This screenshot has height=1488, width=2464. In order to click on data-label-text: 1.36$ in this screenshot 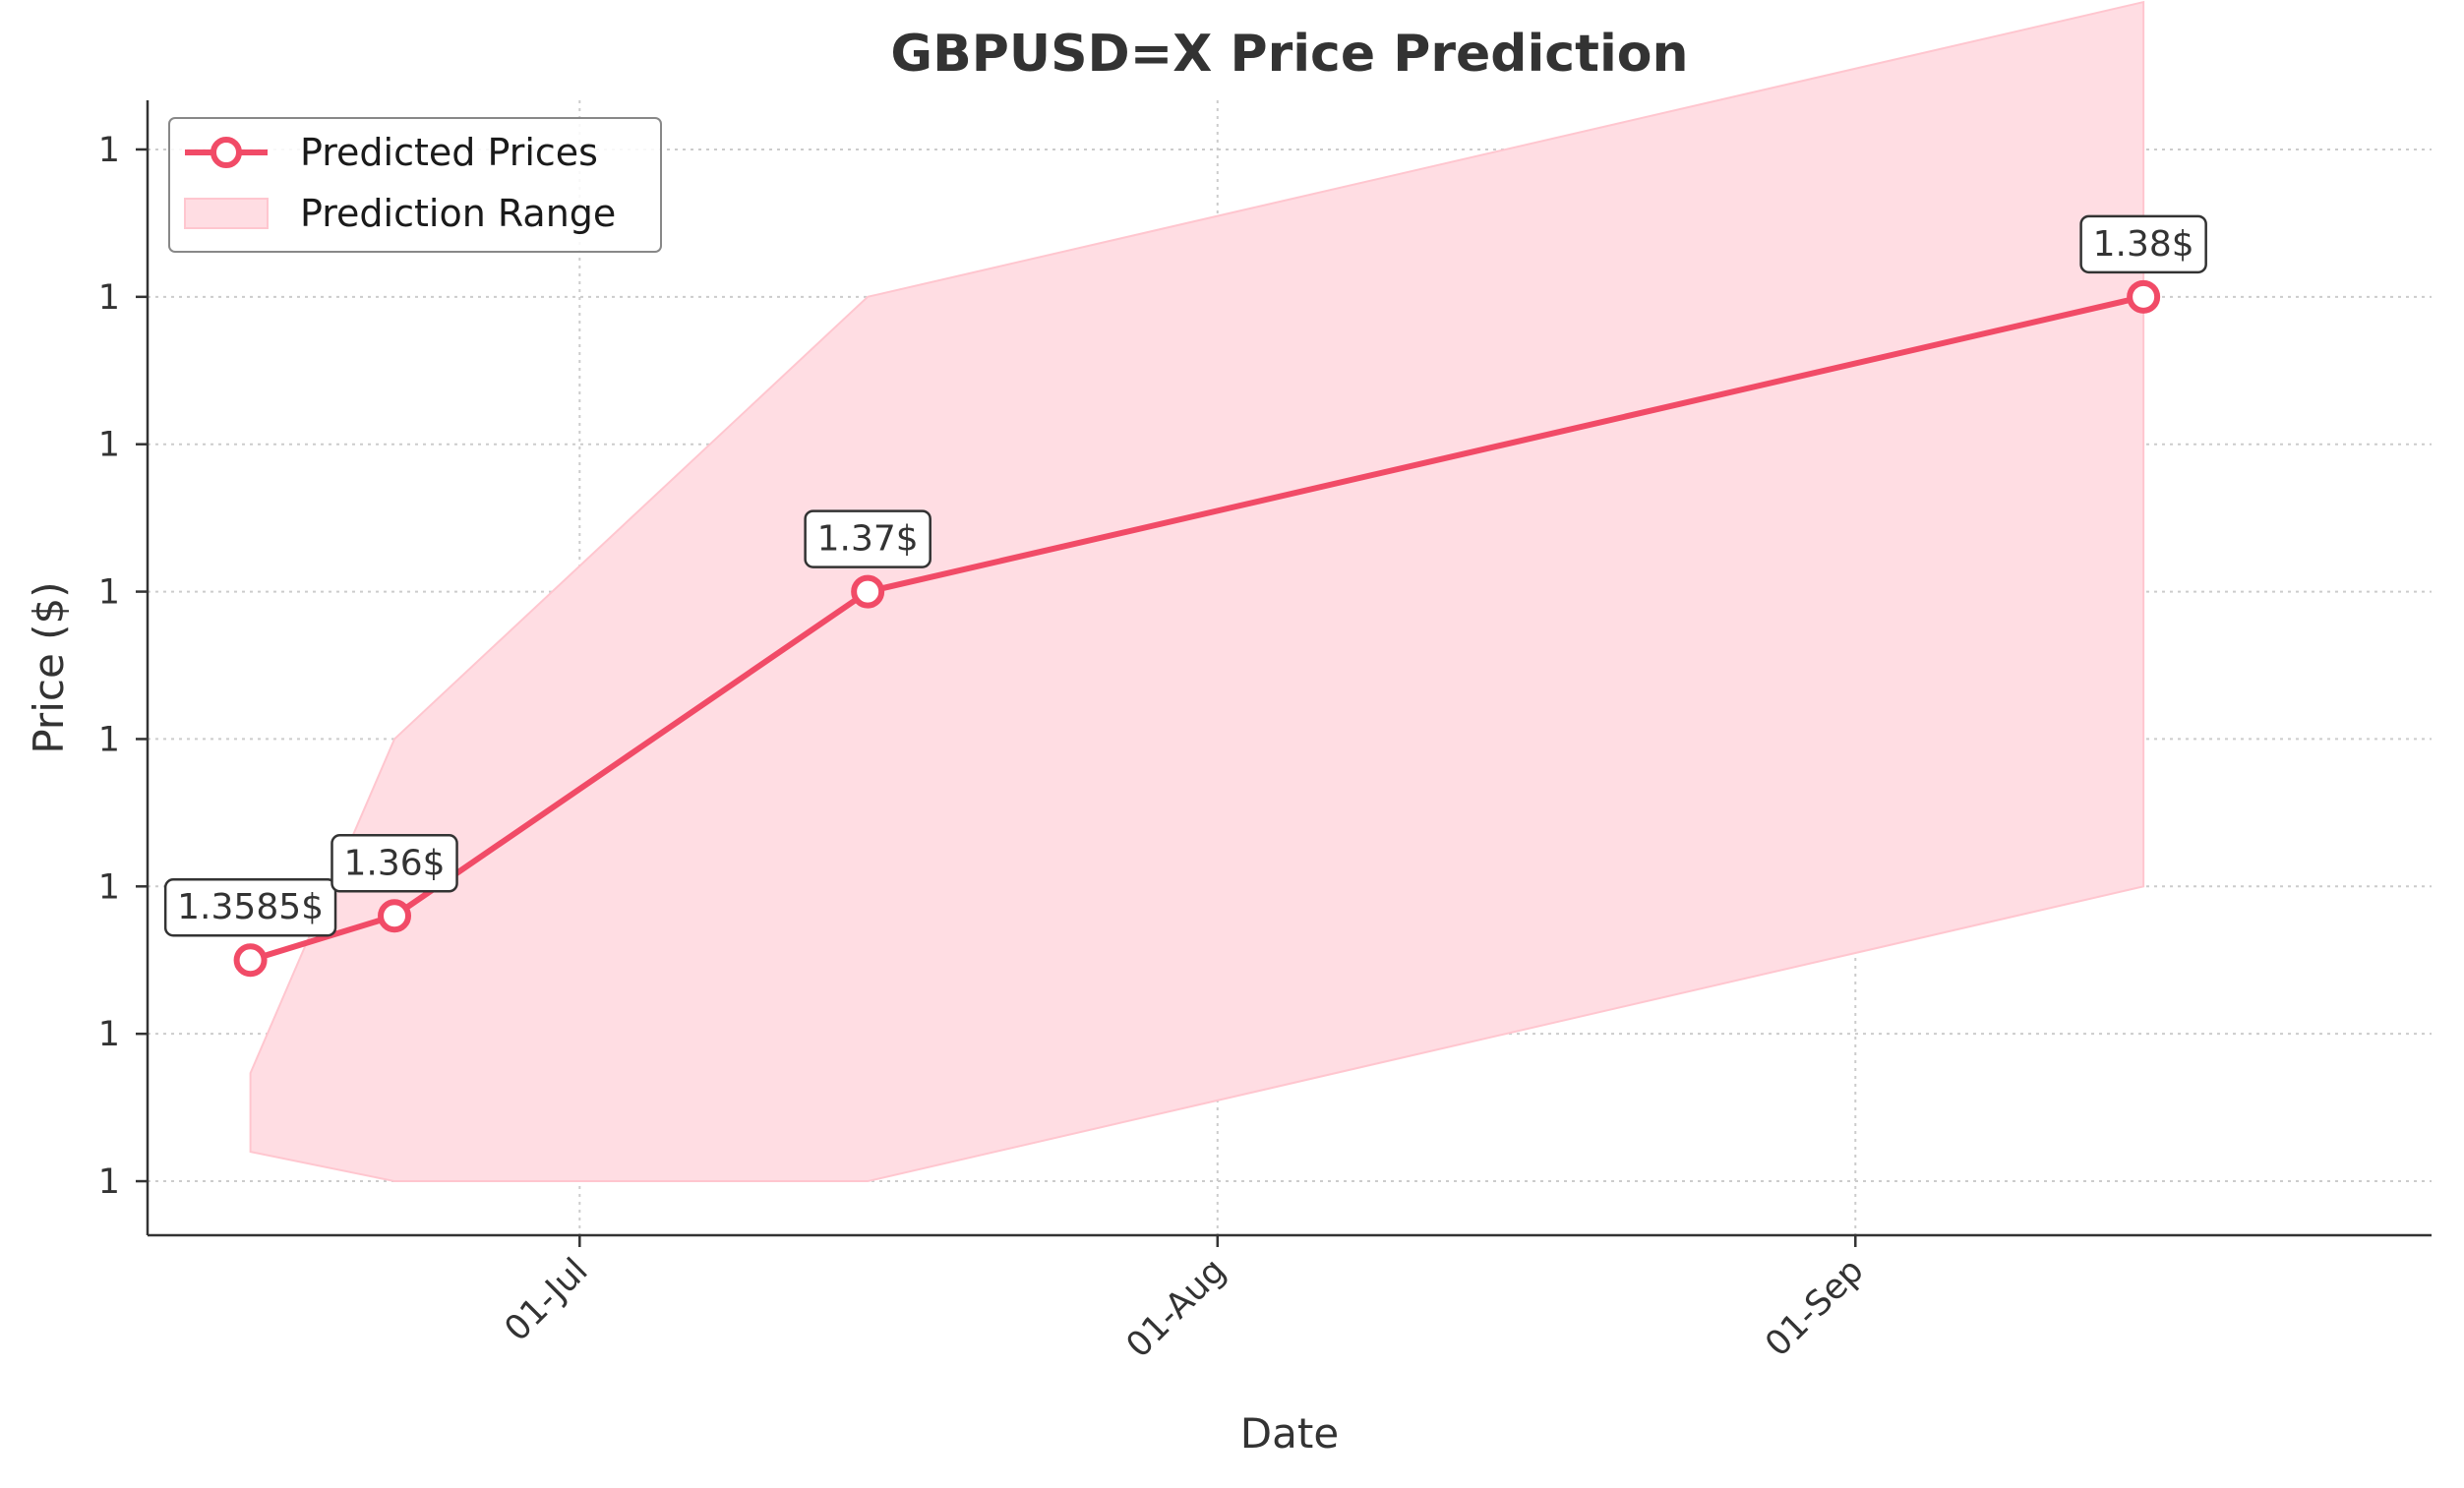, I will do `click(394, 863)`.